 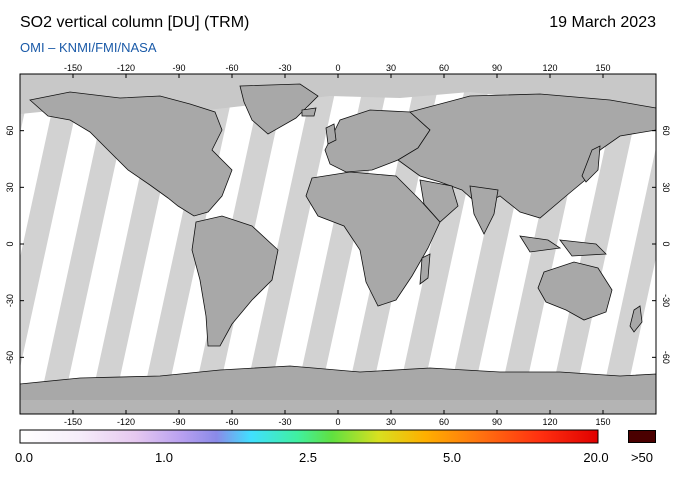 I want to click on british-isles, so click(x=331, y=134).